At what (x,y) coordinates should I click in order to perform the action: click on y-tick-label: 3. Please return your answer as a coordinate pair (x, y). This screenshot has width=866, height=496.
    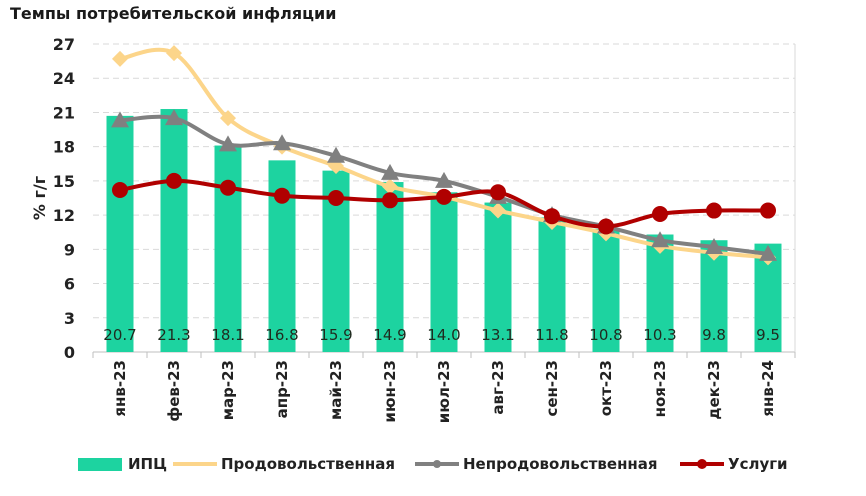
    Looking at the image, I should click on (69, 318).